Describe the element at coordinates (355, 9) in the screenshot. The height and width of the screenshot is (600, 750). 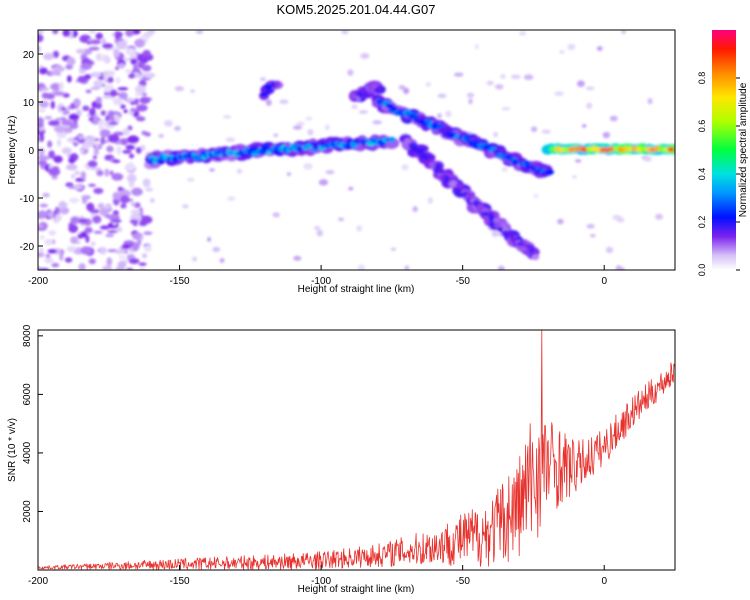
I see `figure-title: KOM5.2025.201.04.44.G07` at that location.